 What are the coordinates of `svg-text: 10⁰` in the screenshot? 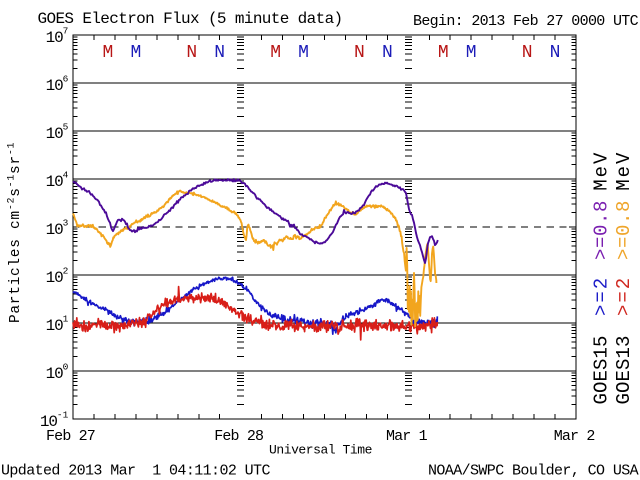 It's located at (57, 373).